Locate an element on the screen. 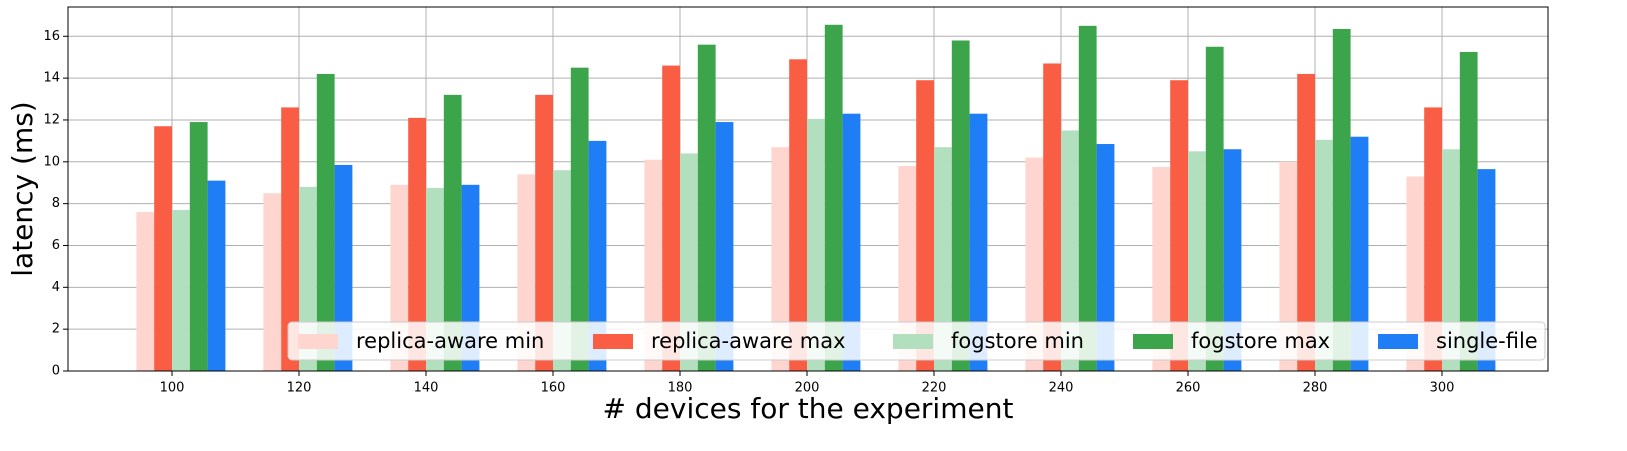  y-tick-label: 4 is located at coordinates (56, 287).